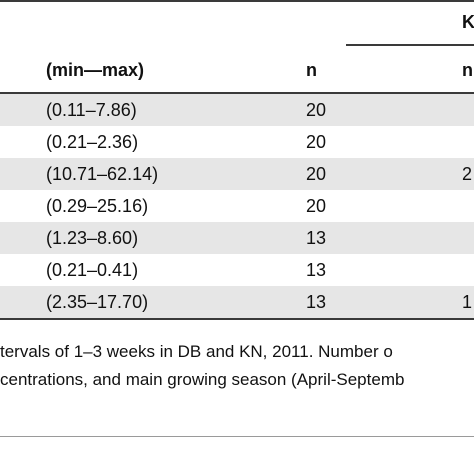 The width and height of the screenshot is (474, 474). I want to click on table-row: (0.21–2.36) 20, so click(237, 142).